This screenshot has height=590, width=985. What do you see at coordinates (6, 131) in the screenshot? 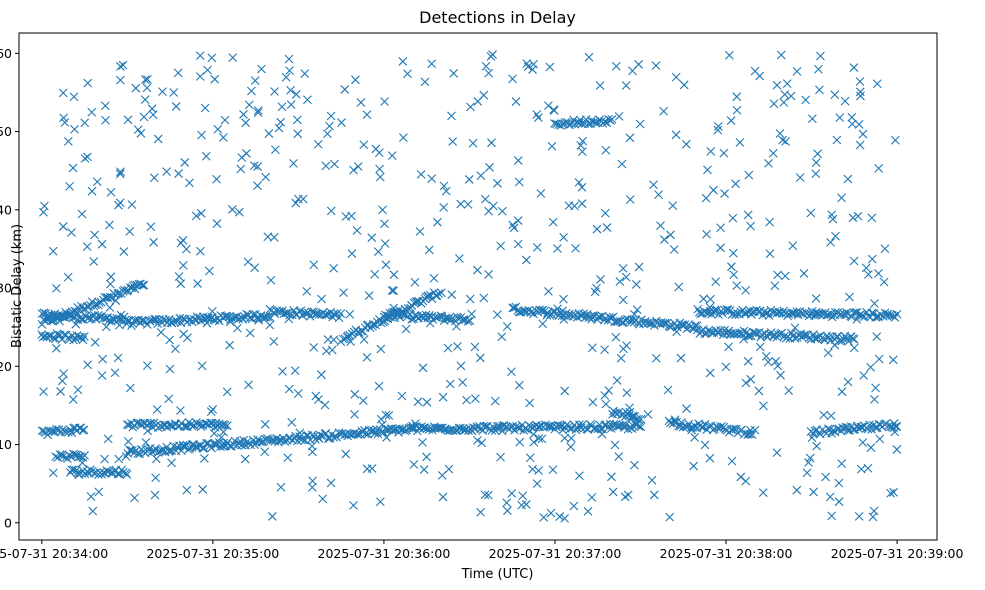
I see `y-tick-label: 50` at bounding box center [6, 131].